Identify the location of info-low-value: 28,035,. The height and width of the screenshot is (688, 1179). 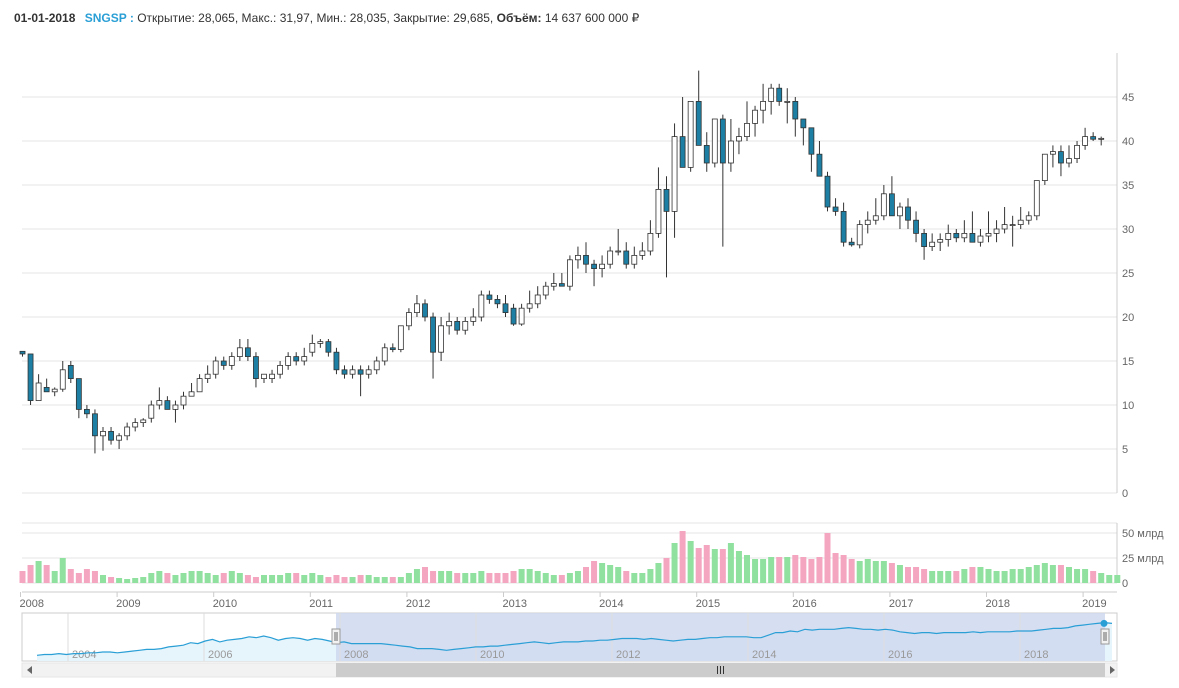
(369, 18).